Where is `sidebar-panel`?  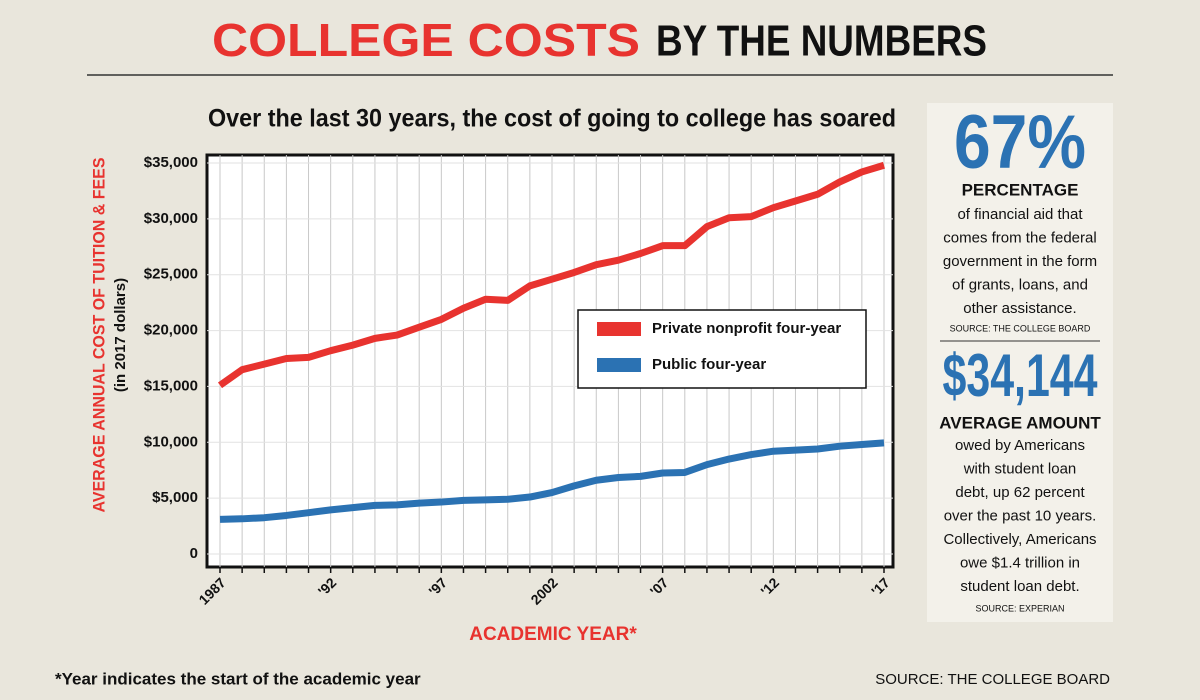
sidebar-panel is located at coordinates (1020, 362).